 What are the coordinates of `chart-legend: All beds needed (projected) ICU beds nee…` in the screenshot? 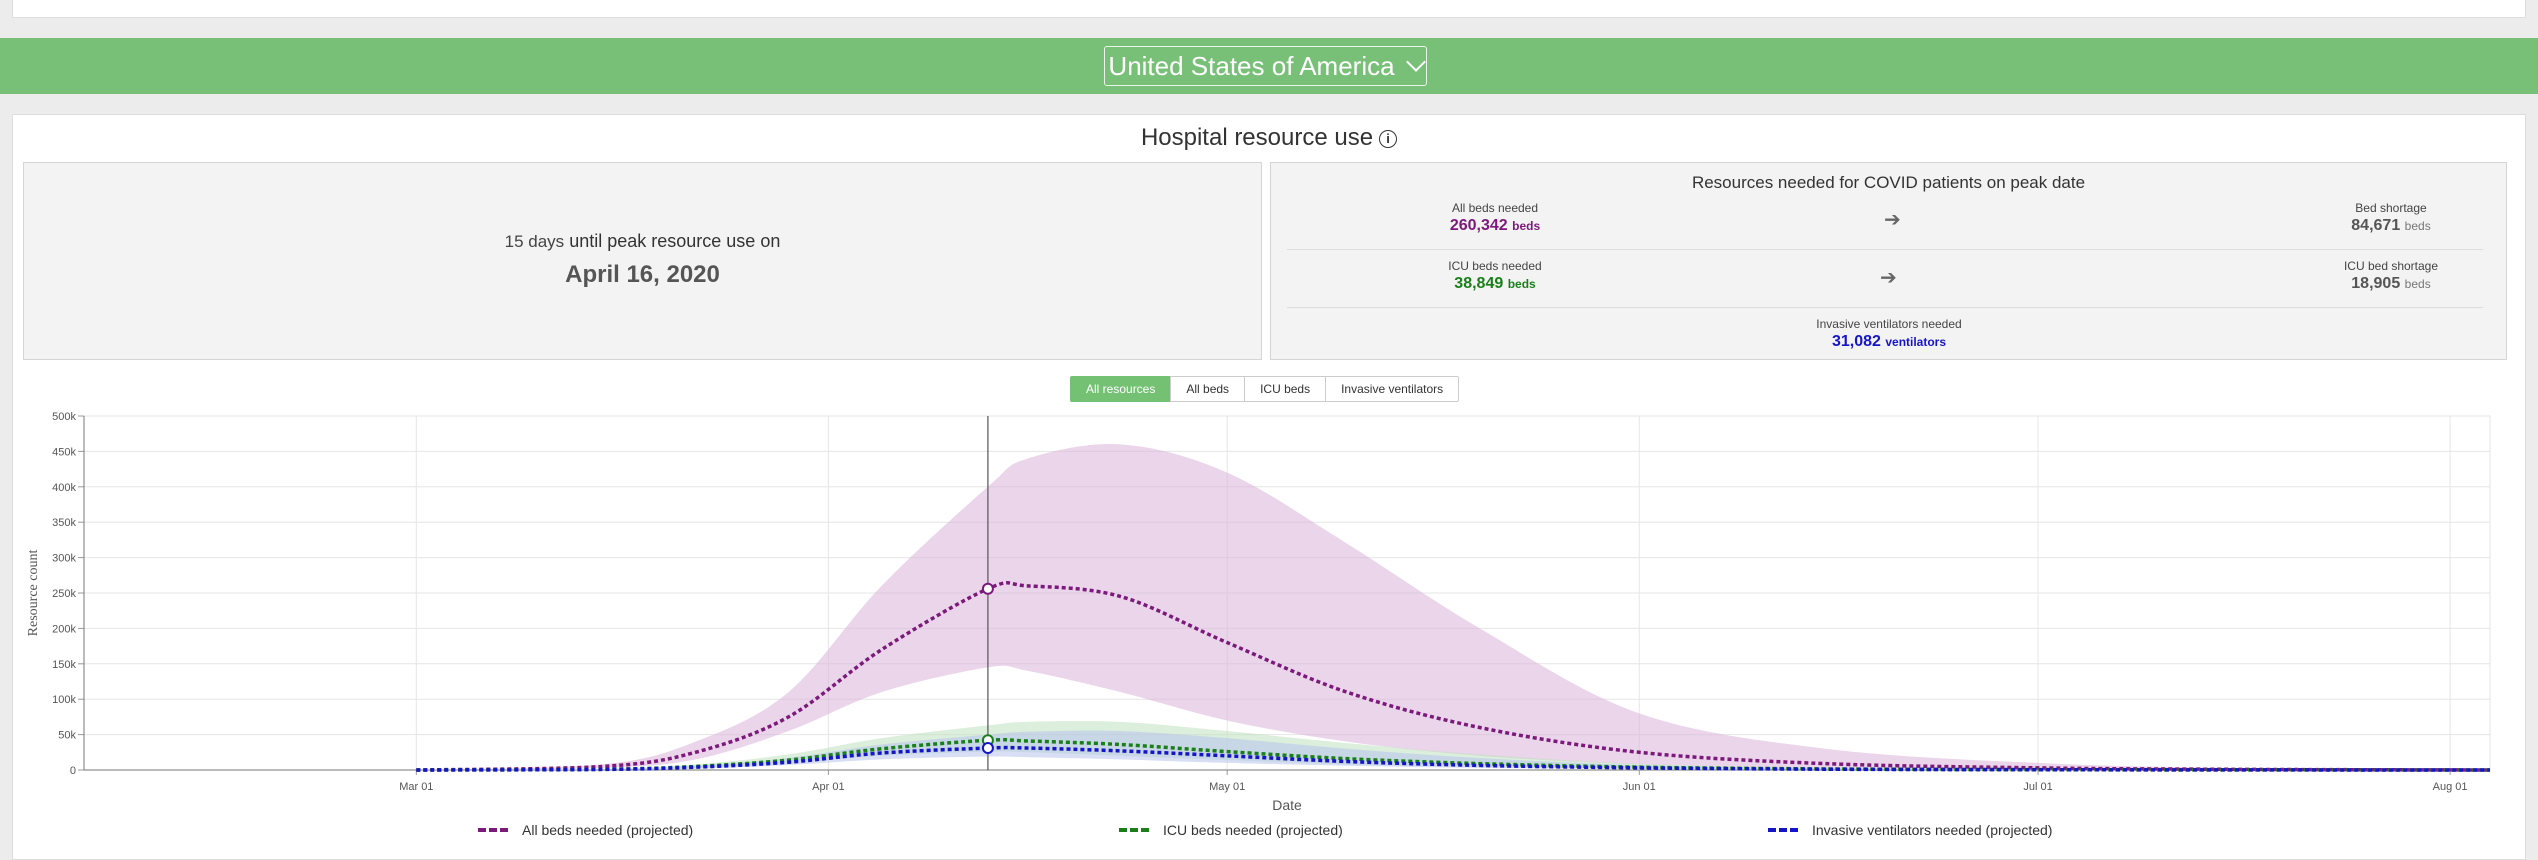 It's located at (1269, 833).